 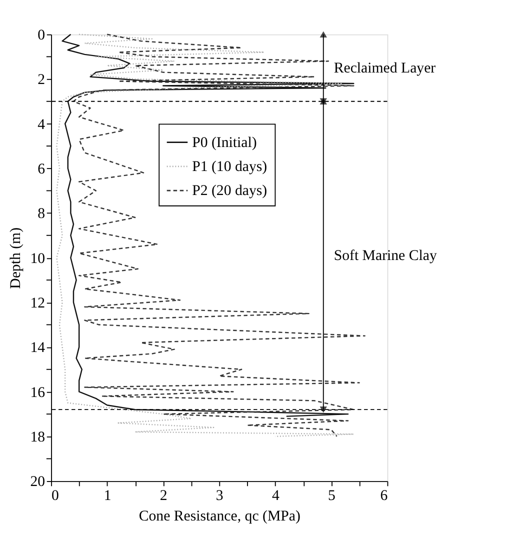 I want to click on x-axis-title: Cone Resistance, qc (MPa), so click(x=219, y=516).